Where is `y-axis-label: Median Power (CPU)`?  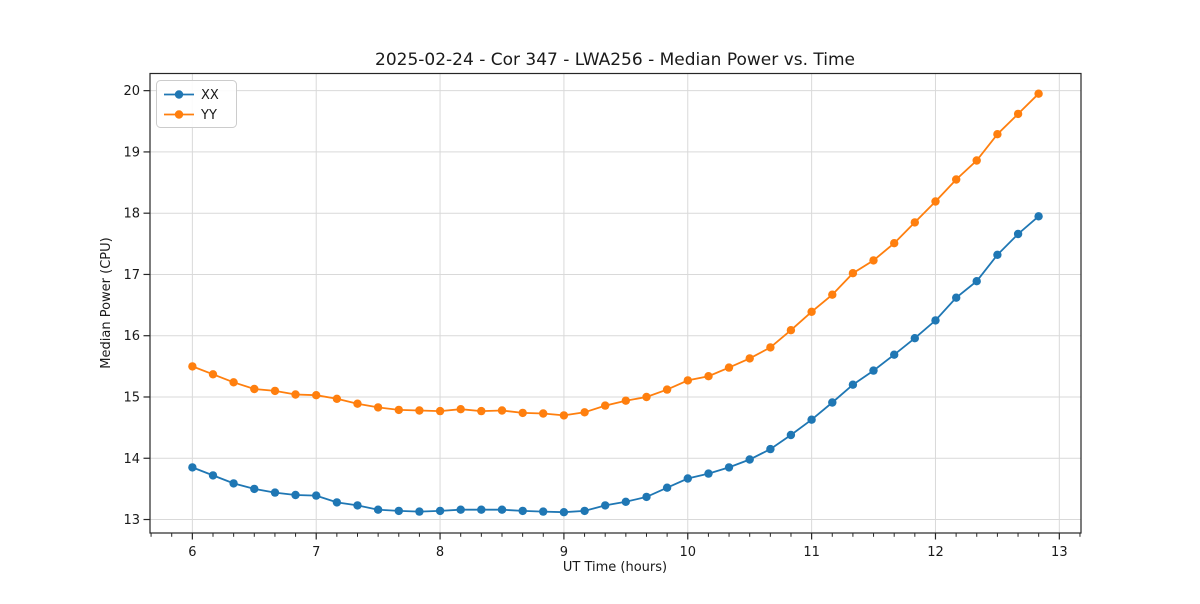
y-axis-label: Median Power (CPU) is located at coordinates (106, 302).